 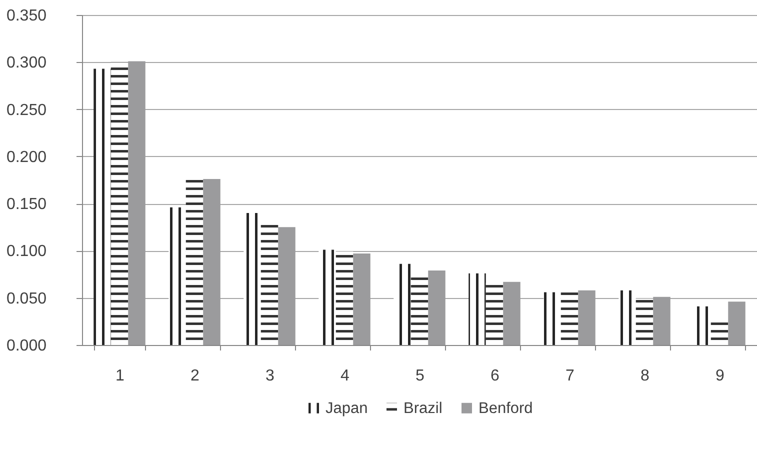 What do you see at coordinates (270, 376) in the screenshot?
I see `x-tick-label: 3` at bounding box center [270, 376].